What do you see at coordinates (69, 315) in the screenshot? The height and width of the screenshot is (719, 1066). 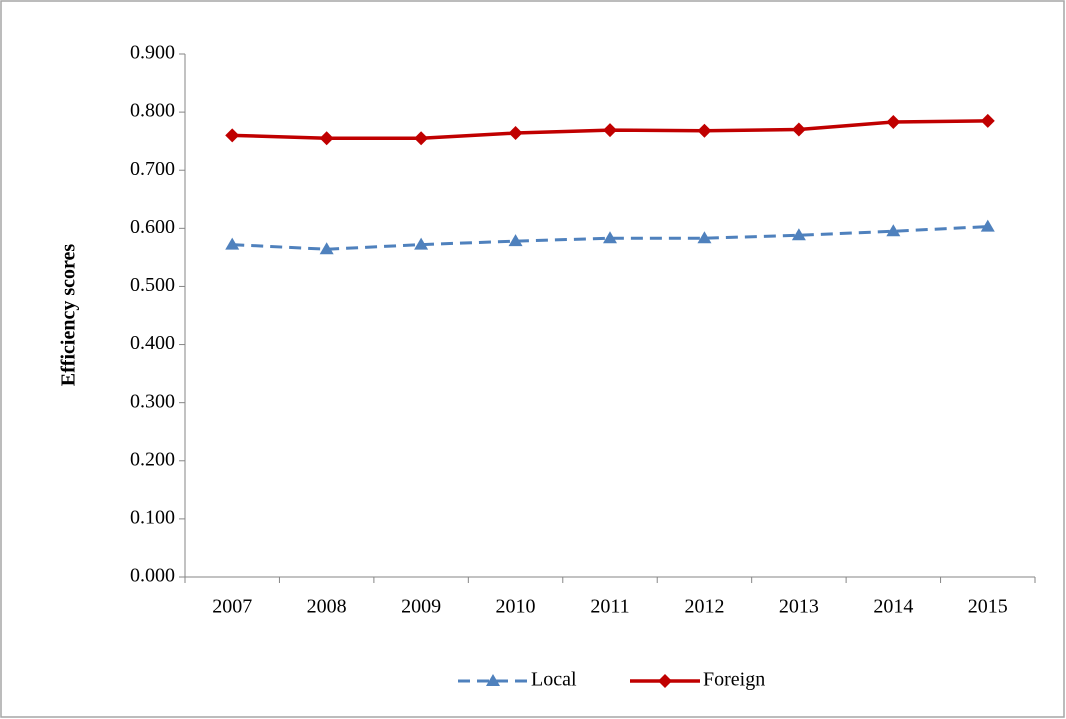 I see `y-axis-label: Efficiency scores` at bounding box center [69, 315].